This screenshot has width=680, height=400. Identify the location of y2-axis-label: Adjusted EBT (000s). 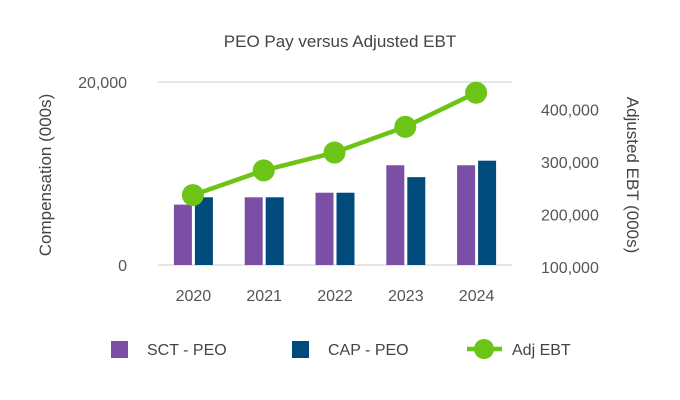
(632, 175).